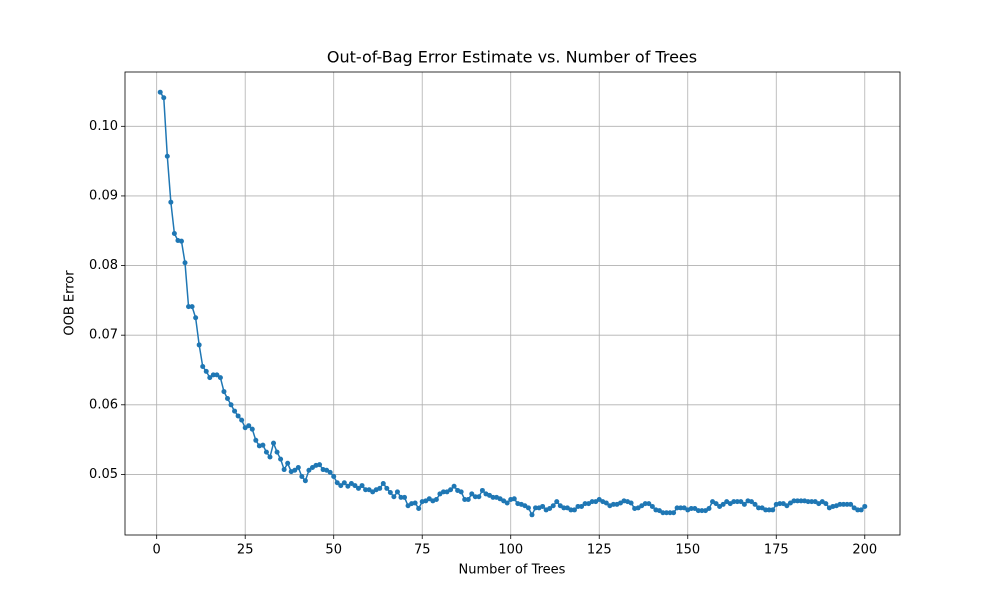 Image resolution: width=1000 pixels, height=600 pixels. Describe the element at coordinates (333, 550) in the screenshot. I see `x-tick-label: 50` at that location.